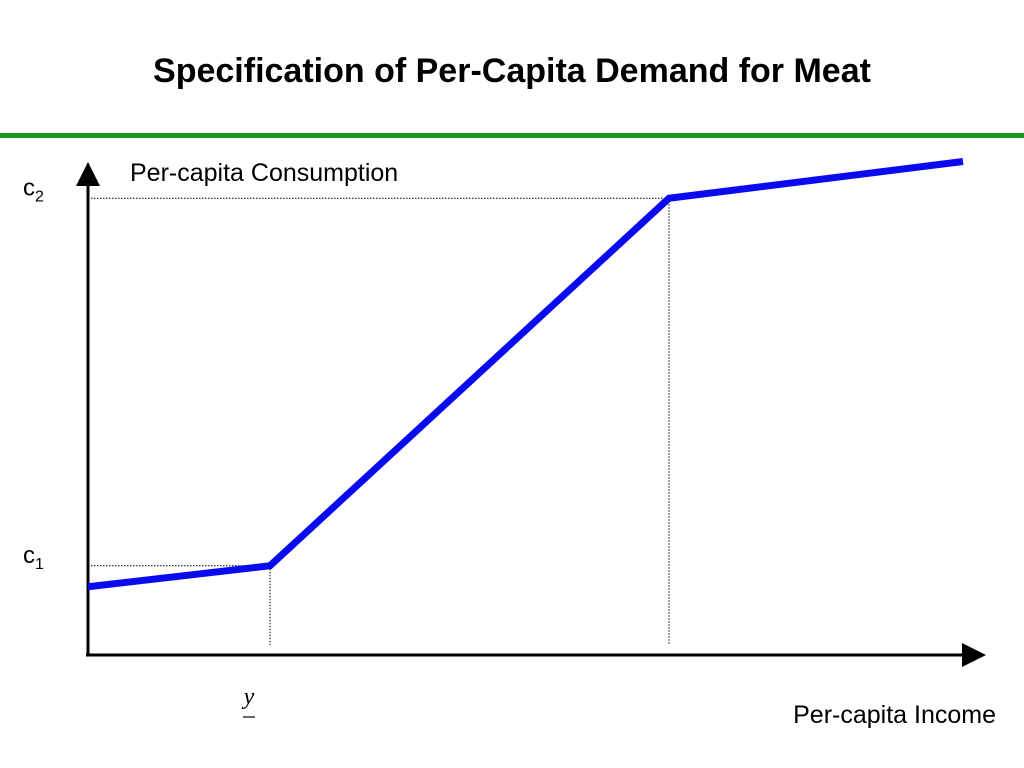 The height and width of the screenshot is (768, 1024). Describe the element at coordinates (33, 557) in the screenshot. I see `y-tick-c1: c1` at that location.